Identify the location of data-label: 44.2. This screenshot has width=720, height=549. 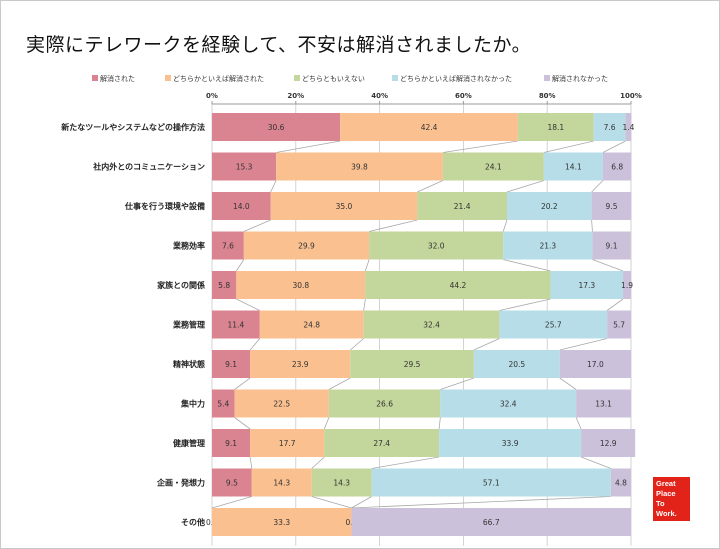
(458, 285).